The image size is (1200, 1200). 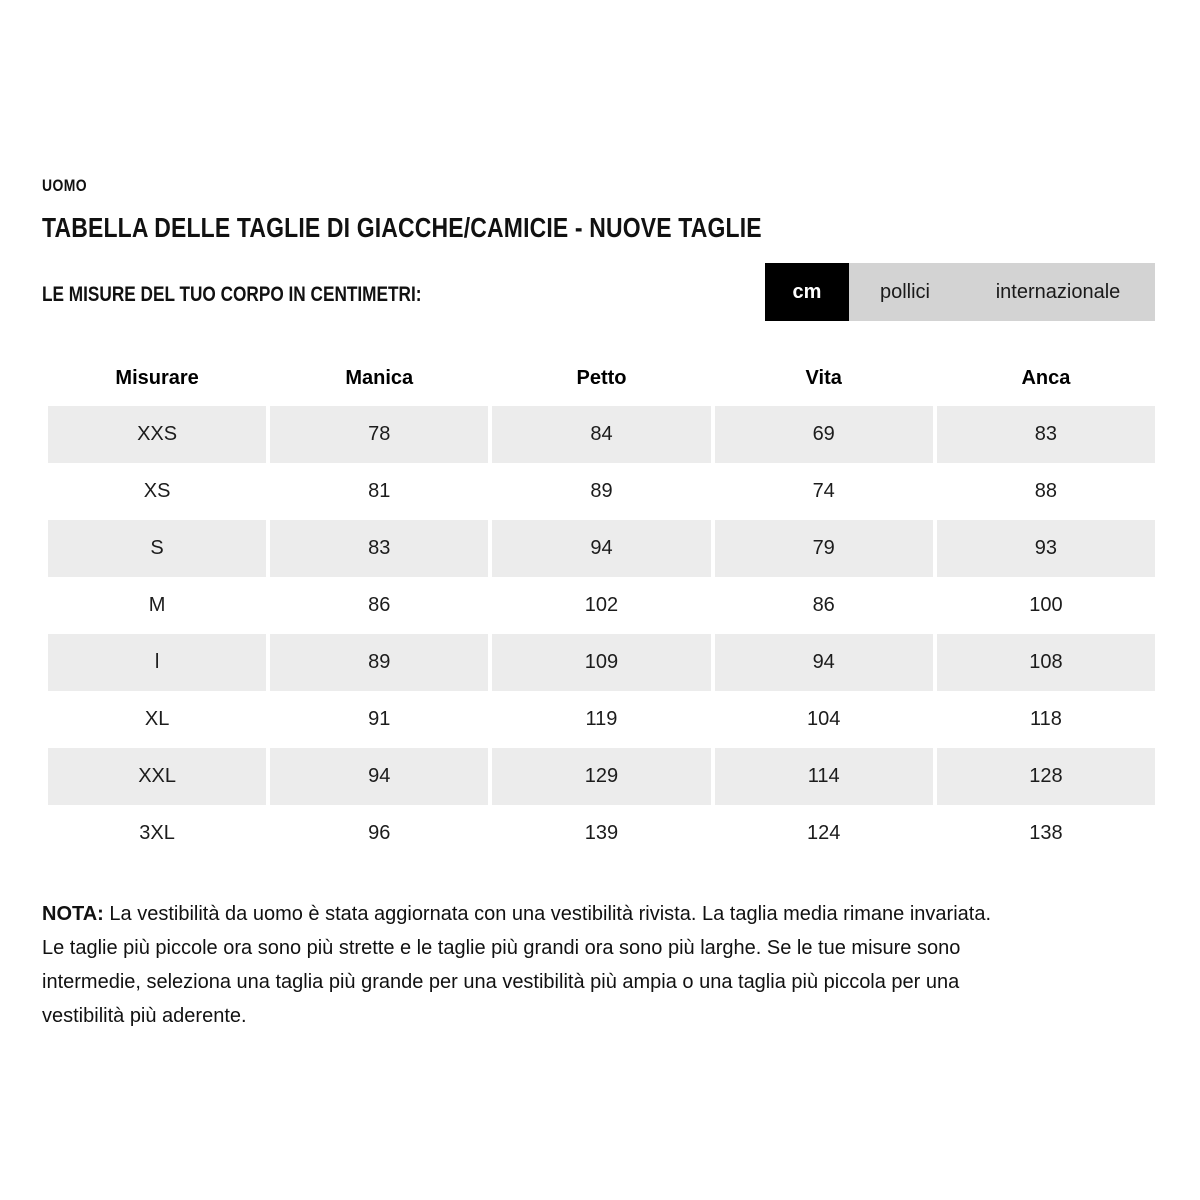 What do you see at coordinates (379, 491) in the screenshot?
I see `value-cell: 81` at bounding box center [379, 491].